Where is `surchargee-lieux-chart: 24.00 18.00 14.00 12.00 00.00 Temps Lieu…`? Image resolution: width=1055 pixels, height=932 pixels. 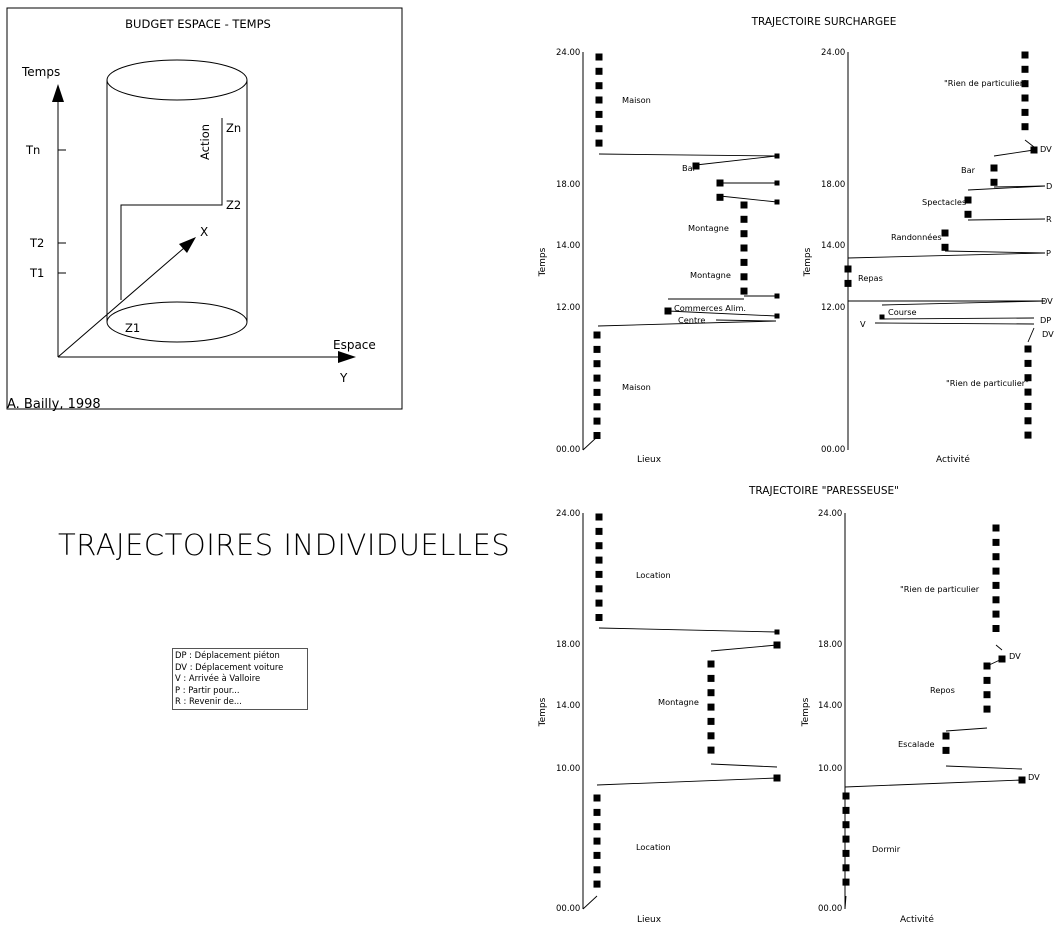
surchargee-lieux-chart: 24.00 18.00 14.00 12.00 00.00 Temps Lieu… is located at coordinates (659, 256).